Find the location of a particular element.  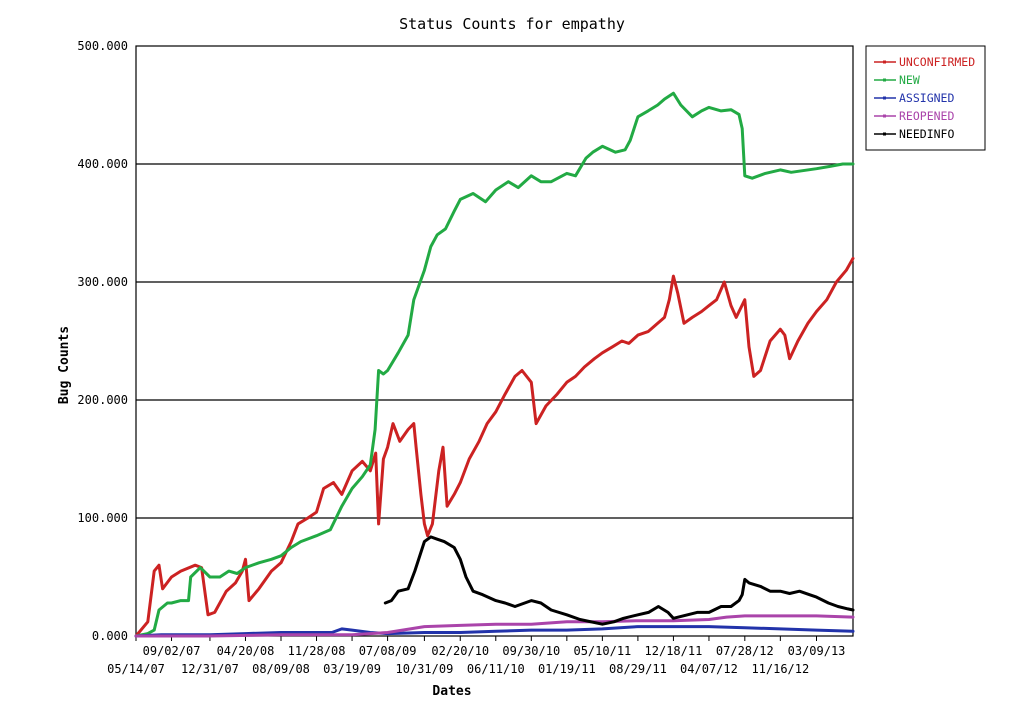

series-line-assigned is located at coordinates (494, 631).